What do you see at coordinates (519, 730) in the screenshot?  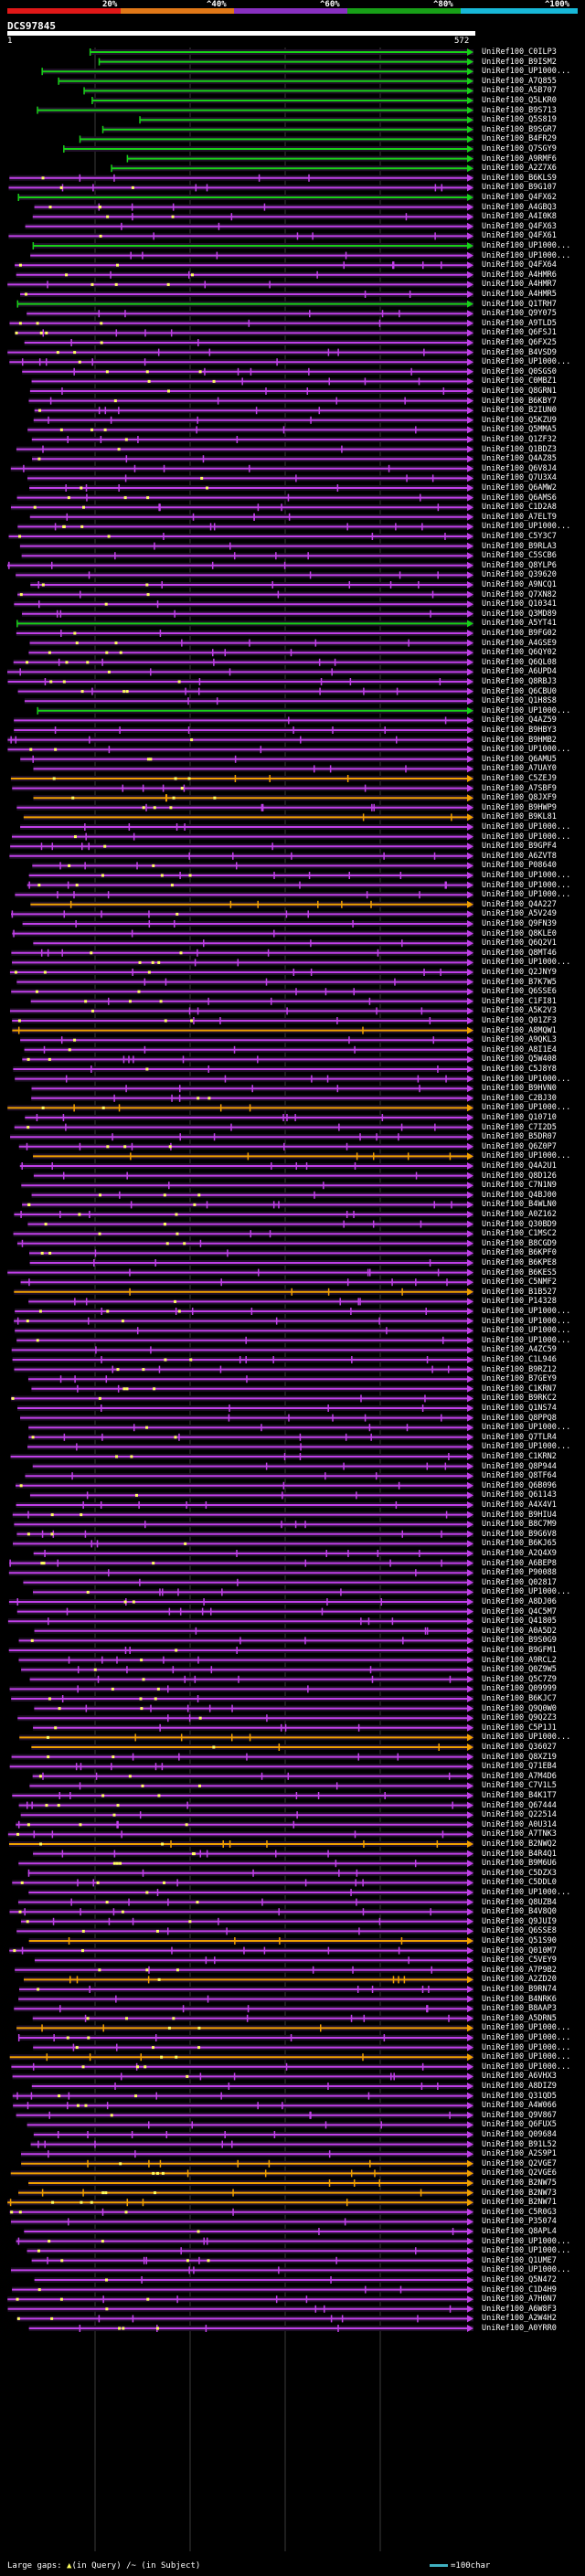 I see `hit-label: UniRef100_B9HBY3` at bounding box center [519, 730].